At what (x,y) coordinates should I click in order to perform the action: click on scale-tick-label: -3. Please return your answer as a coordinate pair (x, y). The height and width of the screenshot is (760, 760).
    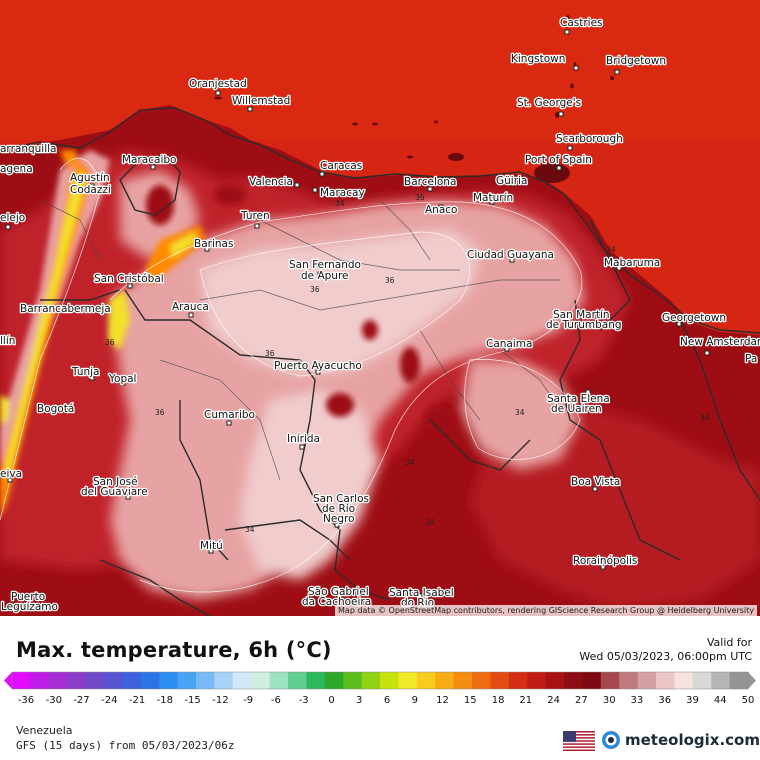
    Looking at the image, I should click on (304, 700).